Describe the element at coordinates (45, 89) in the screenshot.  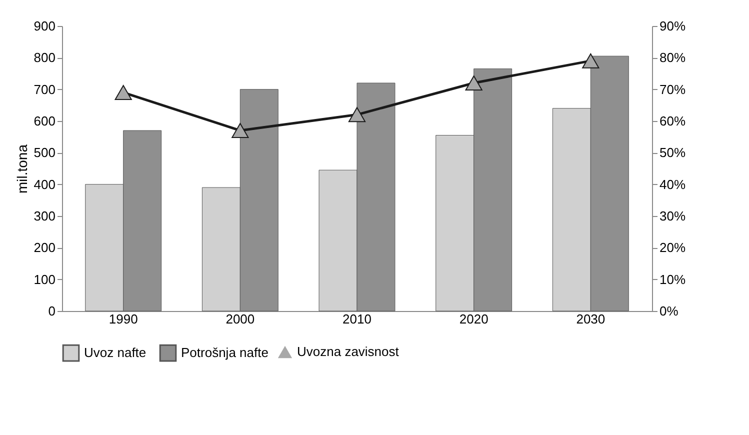
I see `y-tick-label: 700` at that location.